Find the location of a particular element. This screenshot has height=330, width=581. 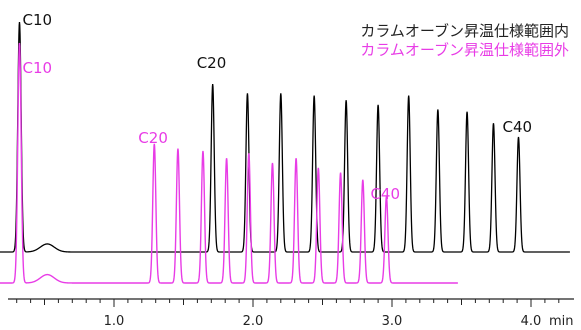

legend-item-magenta: カラムオーブン昇温仕様範囲外 is located at coordinates (464, 50).